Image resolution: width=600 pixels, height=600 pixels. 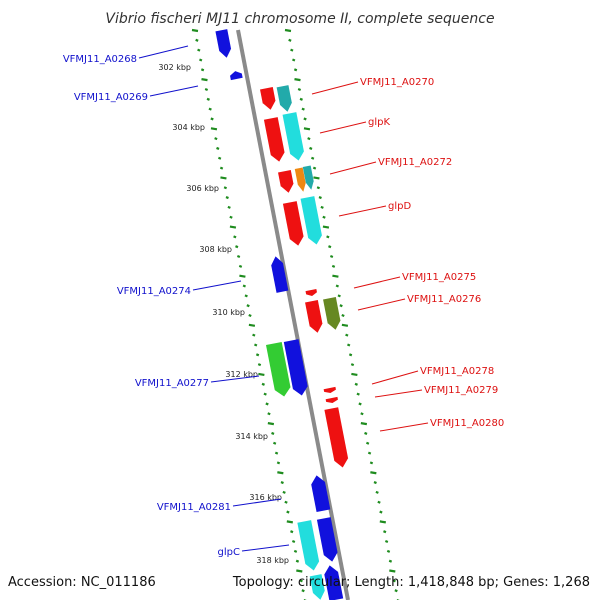 I want to click on gene-label: VFMJ11_A0277, so click(x=172, y=383).